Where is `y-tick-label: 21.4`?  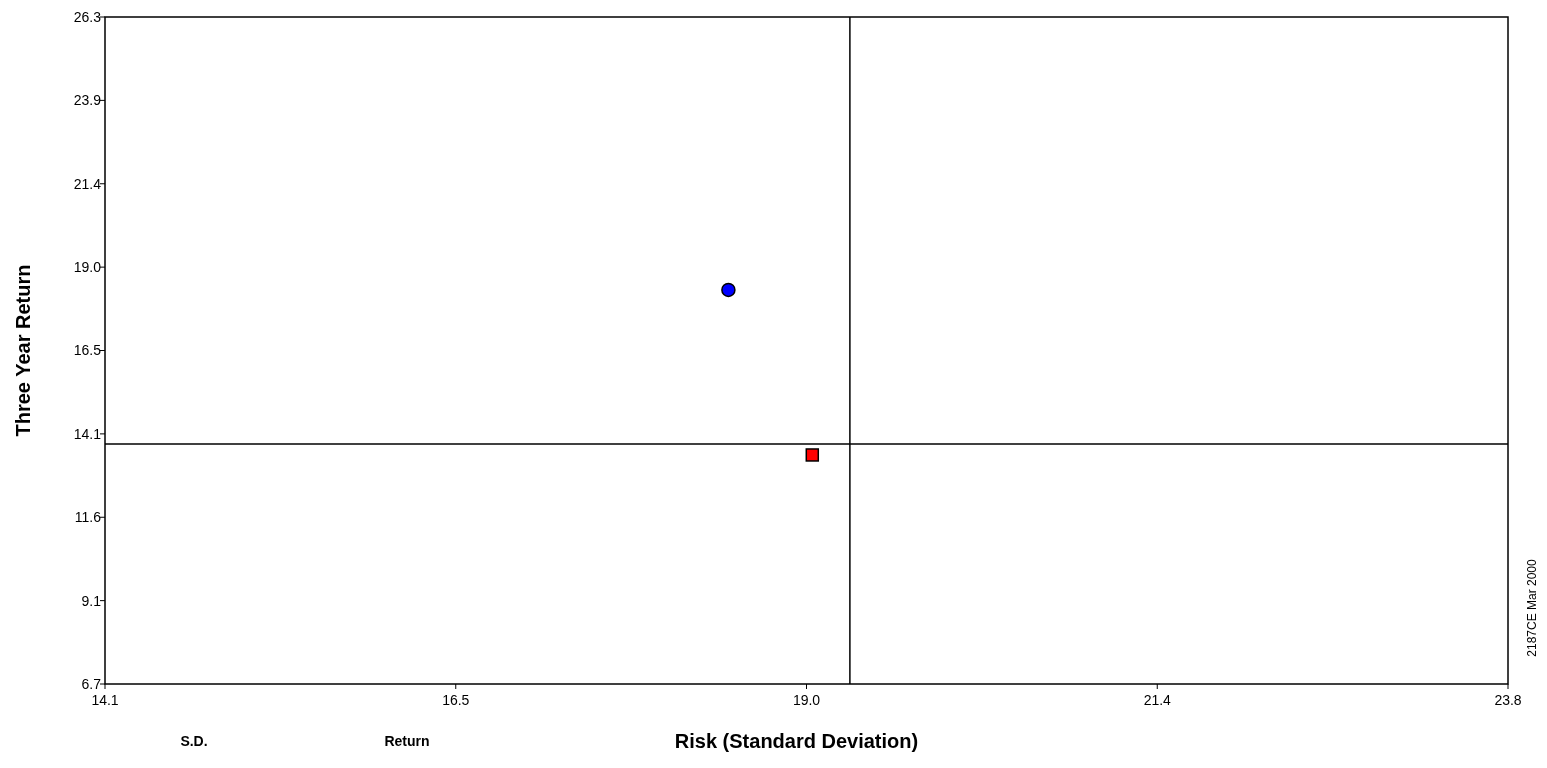
y-tick-label: 21.4 is located at coordinates (87, 183).